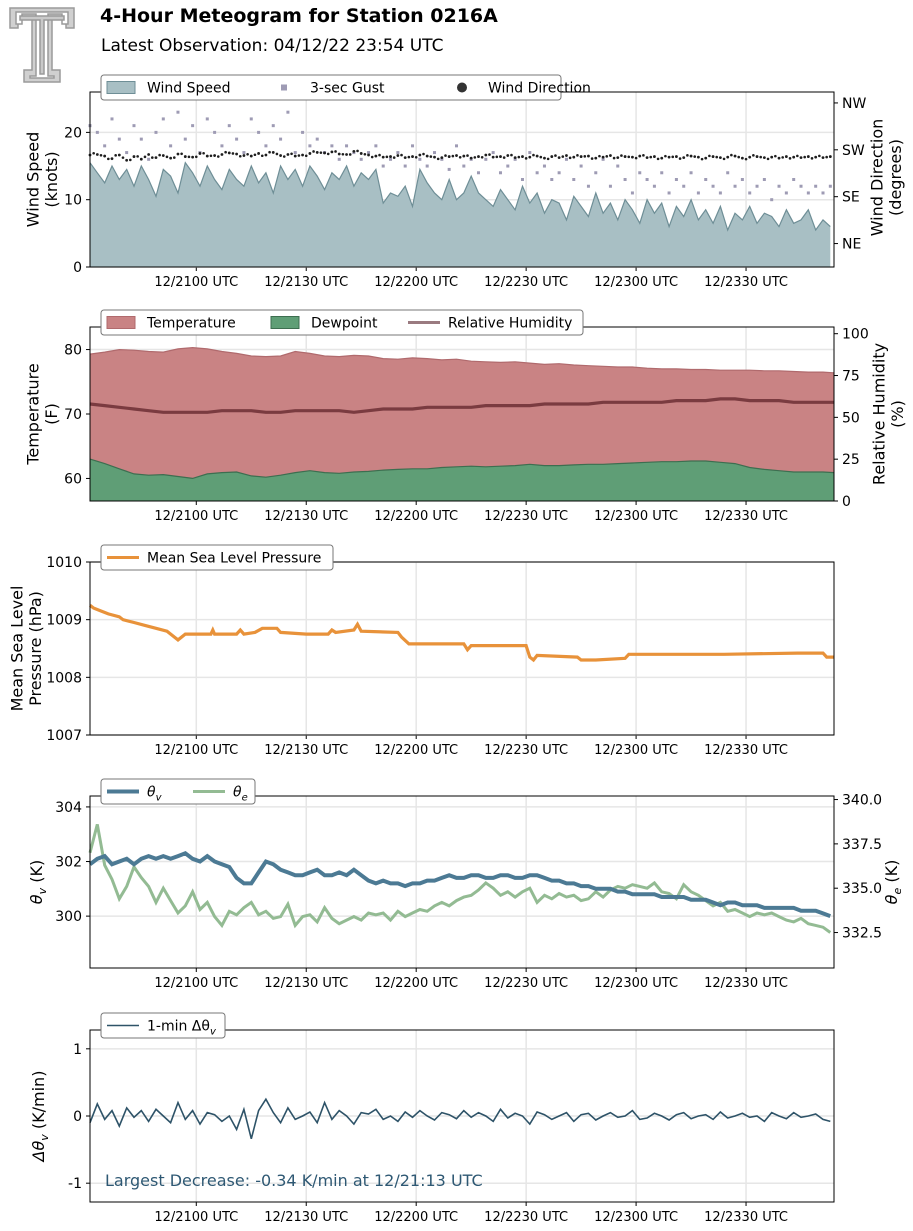 The image size is (913, 1231). I want to click on y-right-axis-label: Wind Direction(degrees), so click(885, 178).